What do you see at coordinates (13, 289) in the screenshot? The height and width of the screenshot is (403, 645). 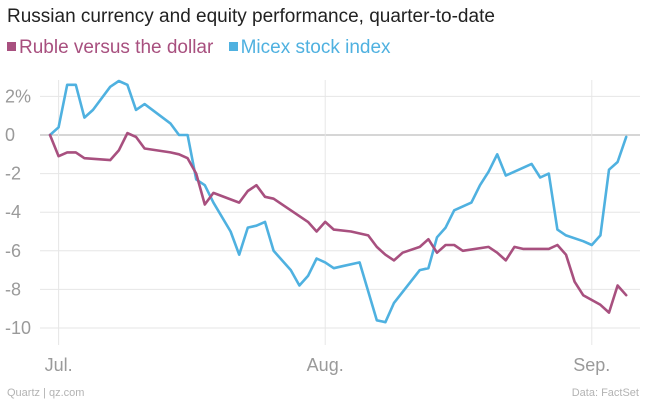 I see `y-tick-label: -8` at bounding box center [13, 289].